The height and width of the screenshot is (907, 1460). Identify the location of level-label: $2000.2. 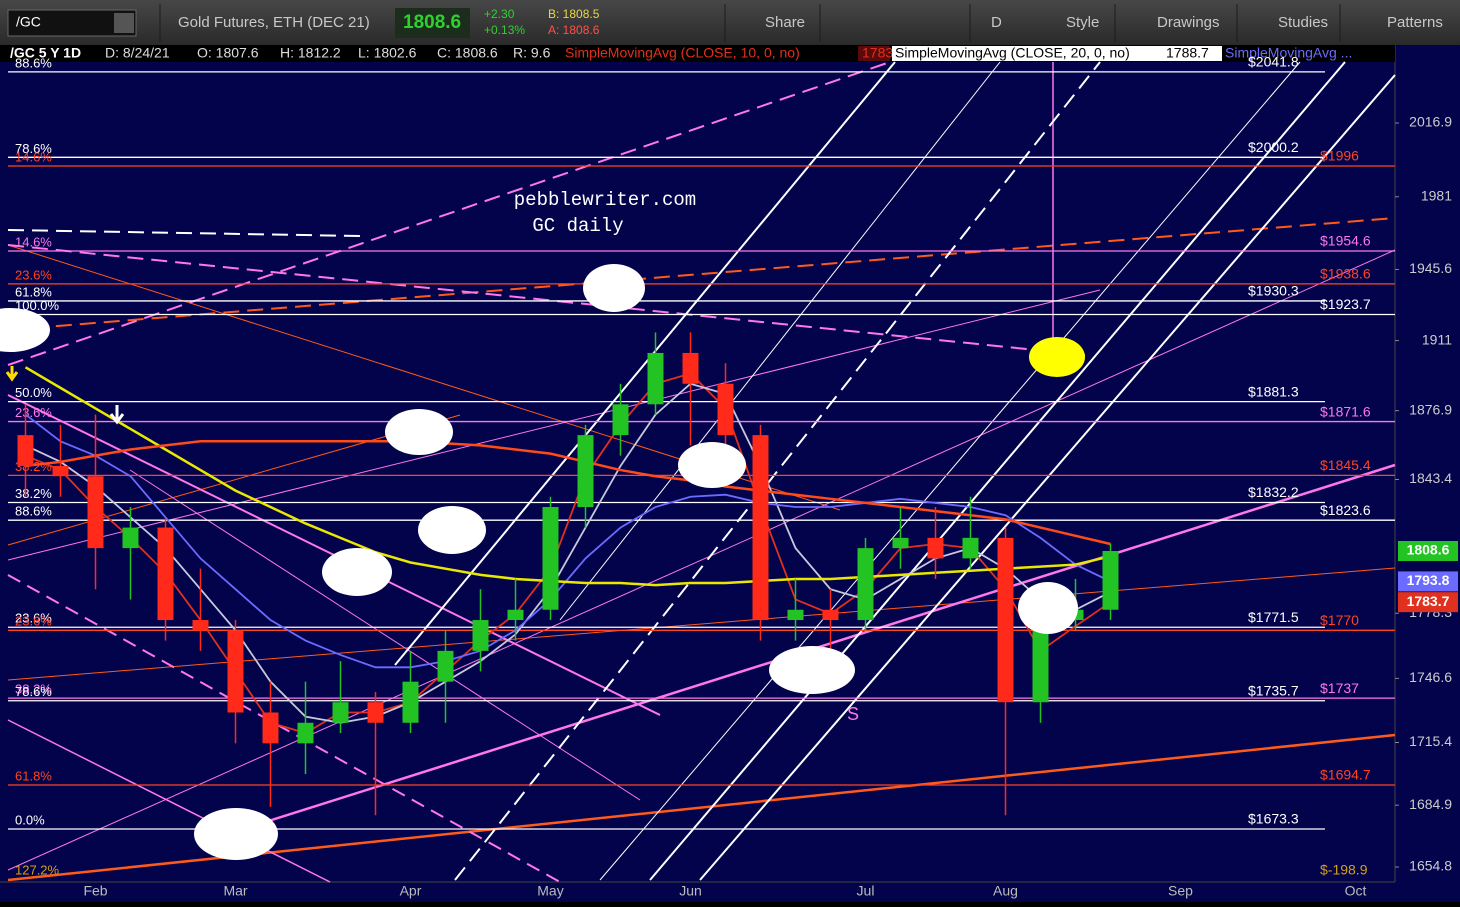
(1273, 147).